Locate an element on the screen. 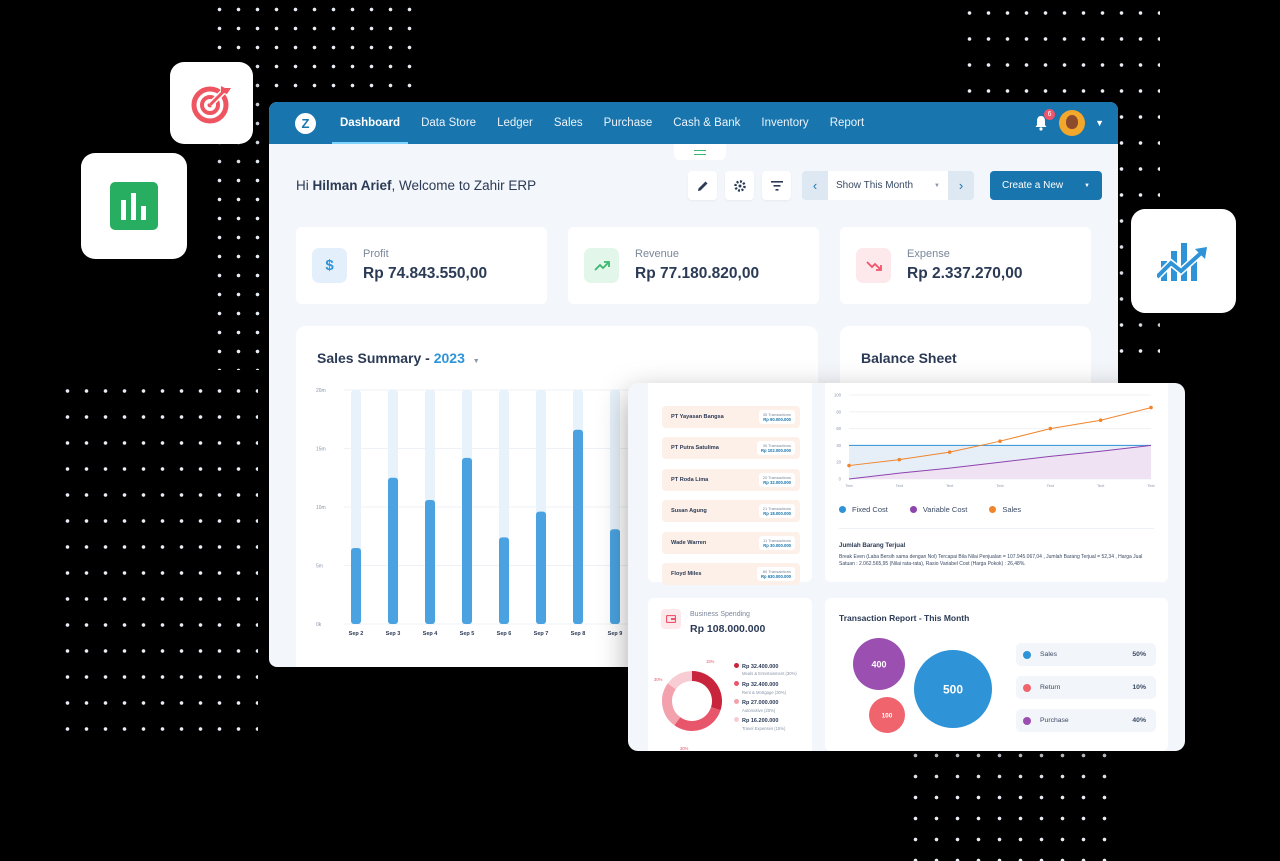 This screenshot has width=1280, height=861. customer-row: Wade Warren 11 Transactions Rp 30.000.000 is located at coordinates (731, 543).